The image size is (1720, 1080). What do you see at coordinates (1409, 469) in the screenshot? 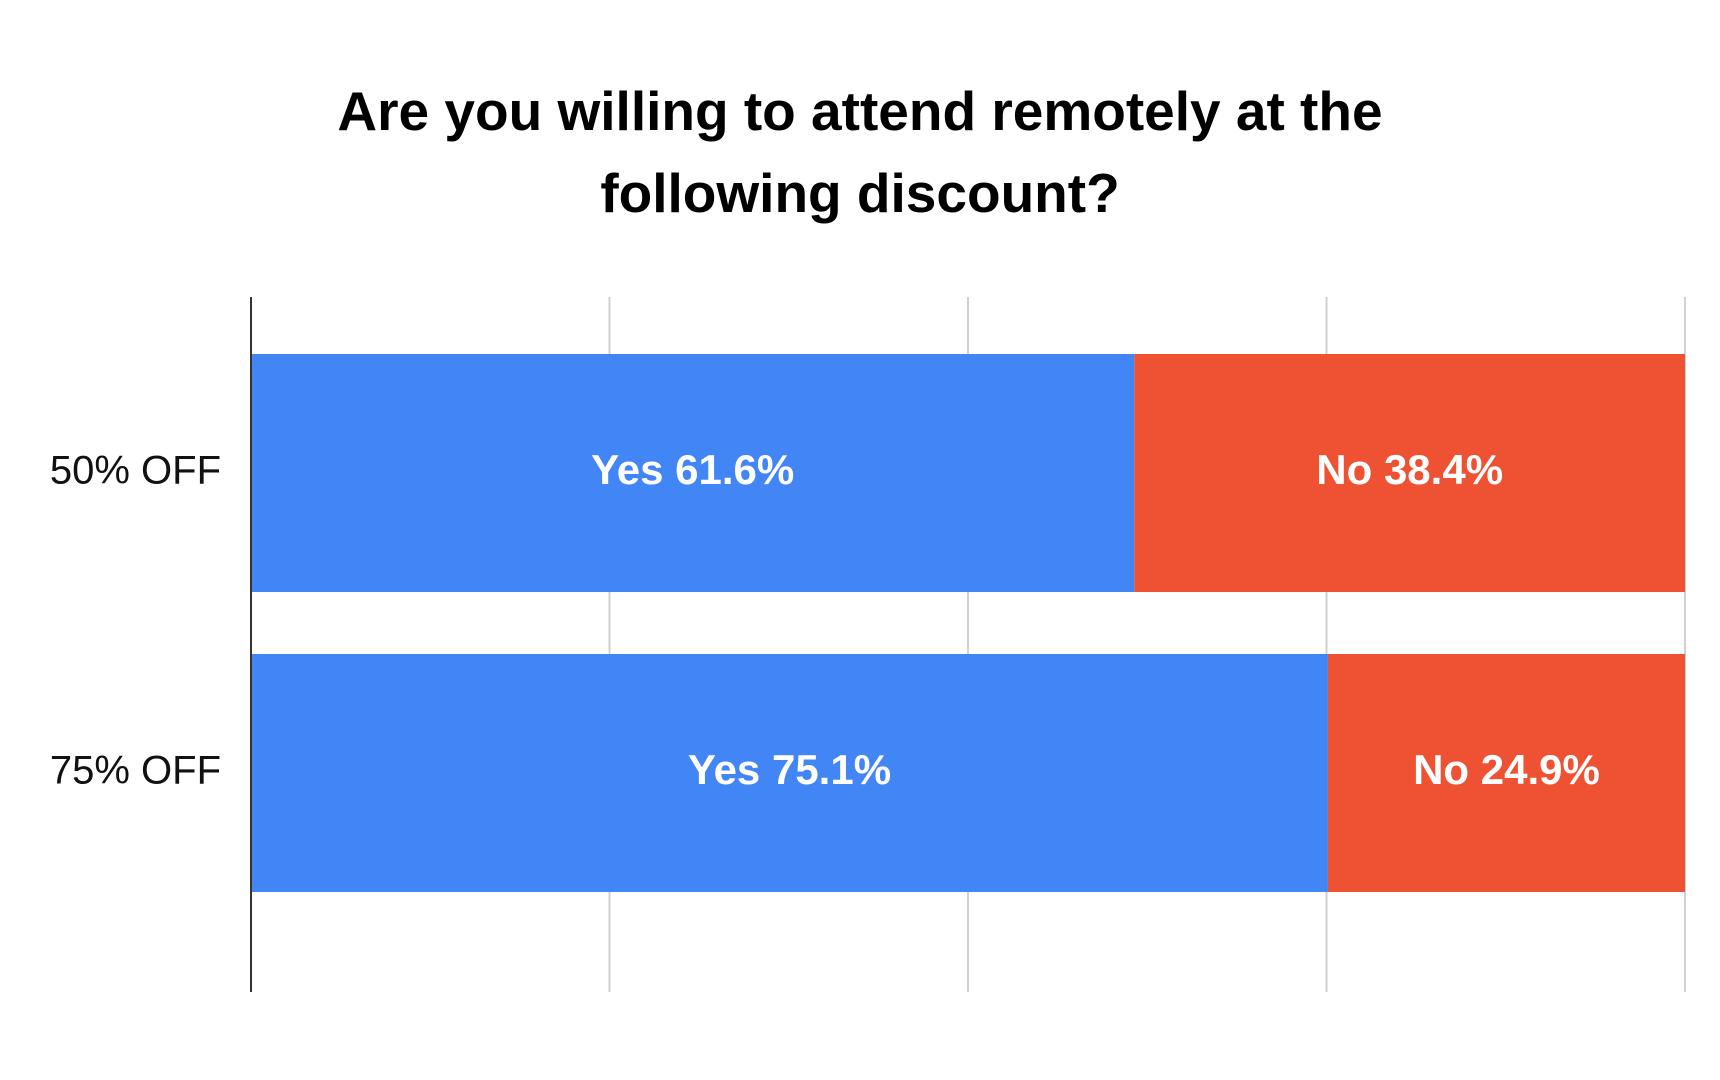
I see `data-label: No 38.4%` at bounding box center [1409, 469].